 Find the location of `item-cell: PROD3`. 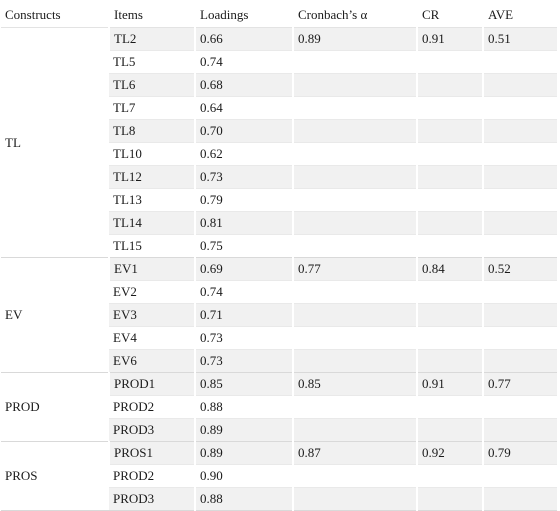

item-cell: PROD3 is located at coordinates (152, 430).